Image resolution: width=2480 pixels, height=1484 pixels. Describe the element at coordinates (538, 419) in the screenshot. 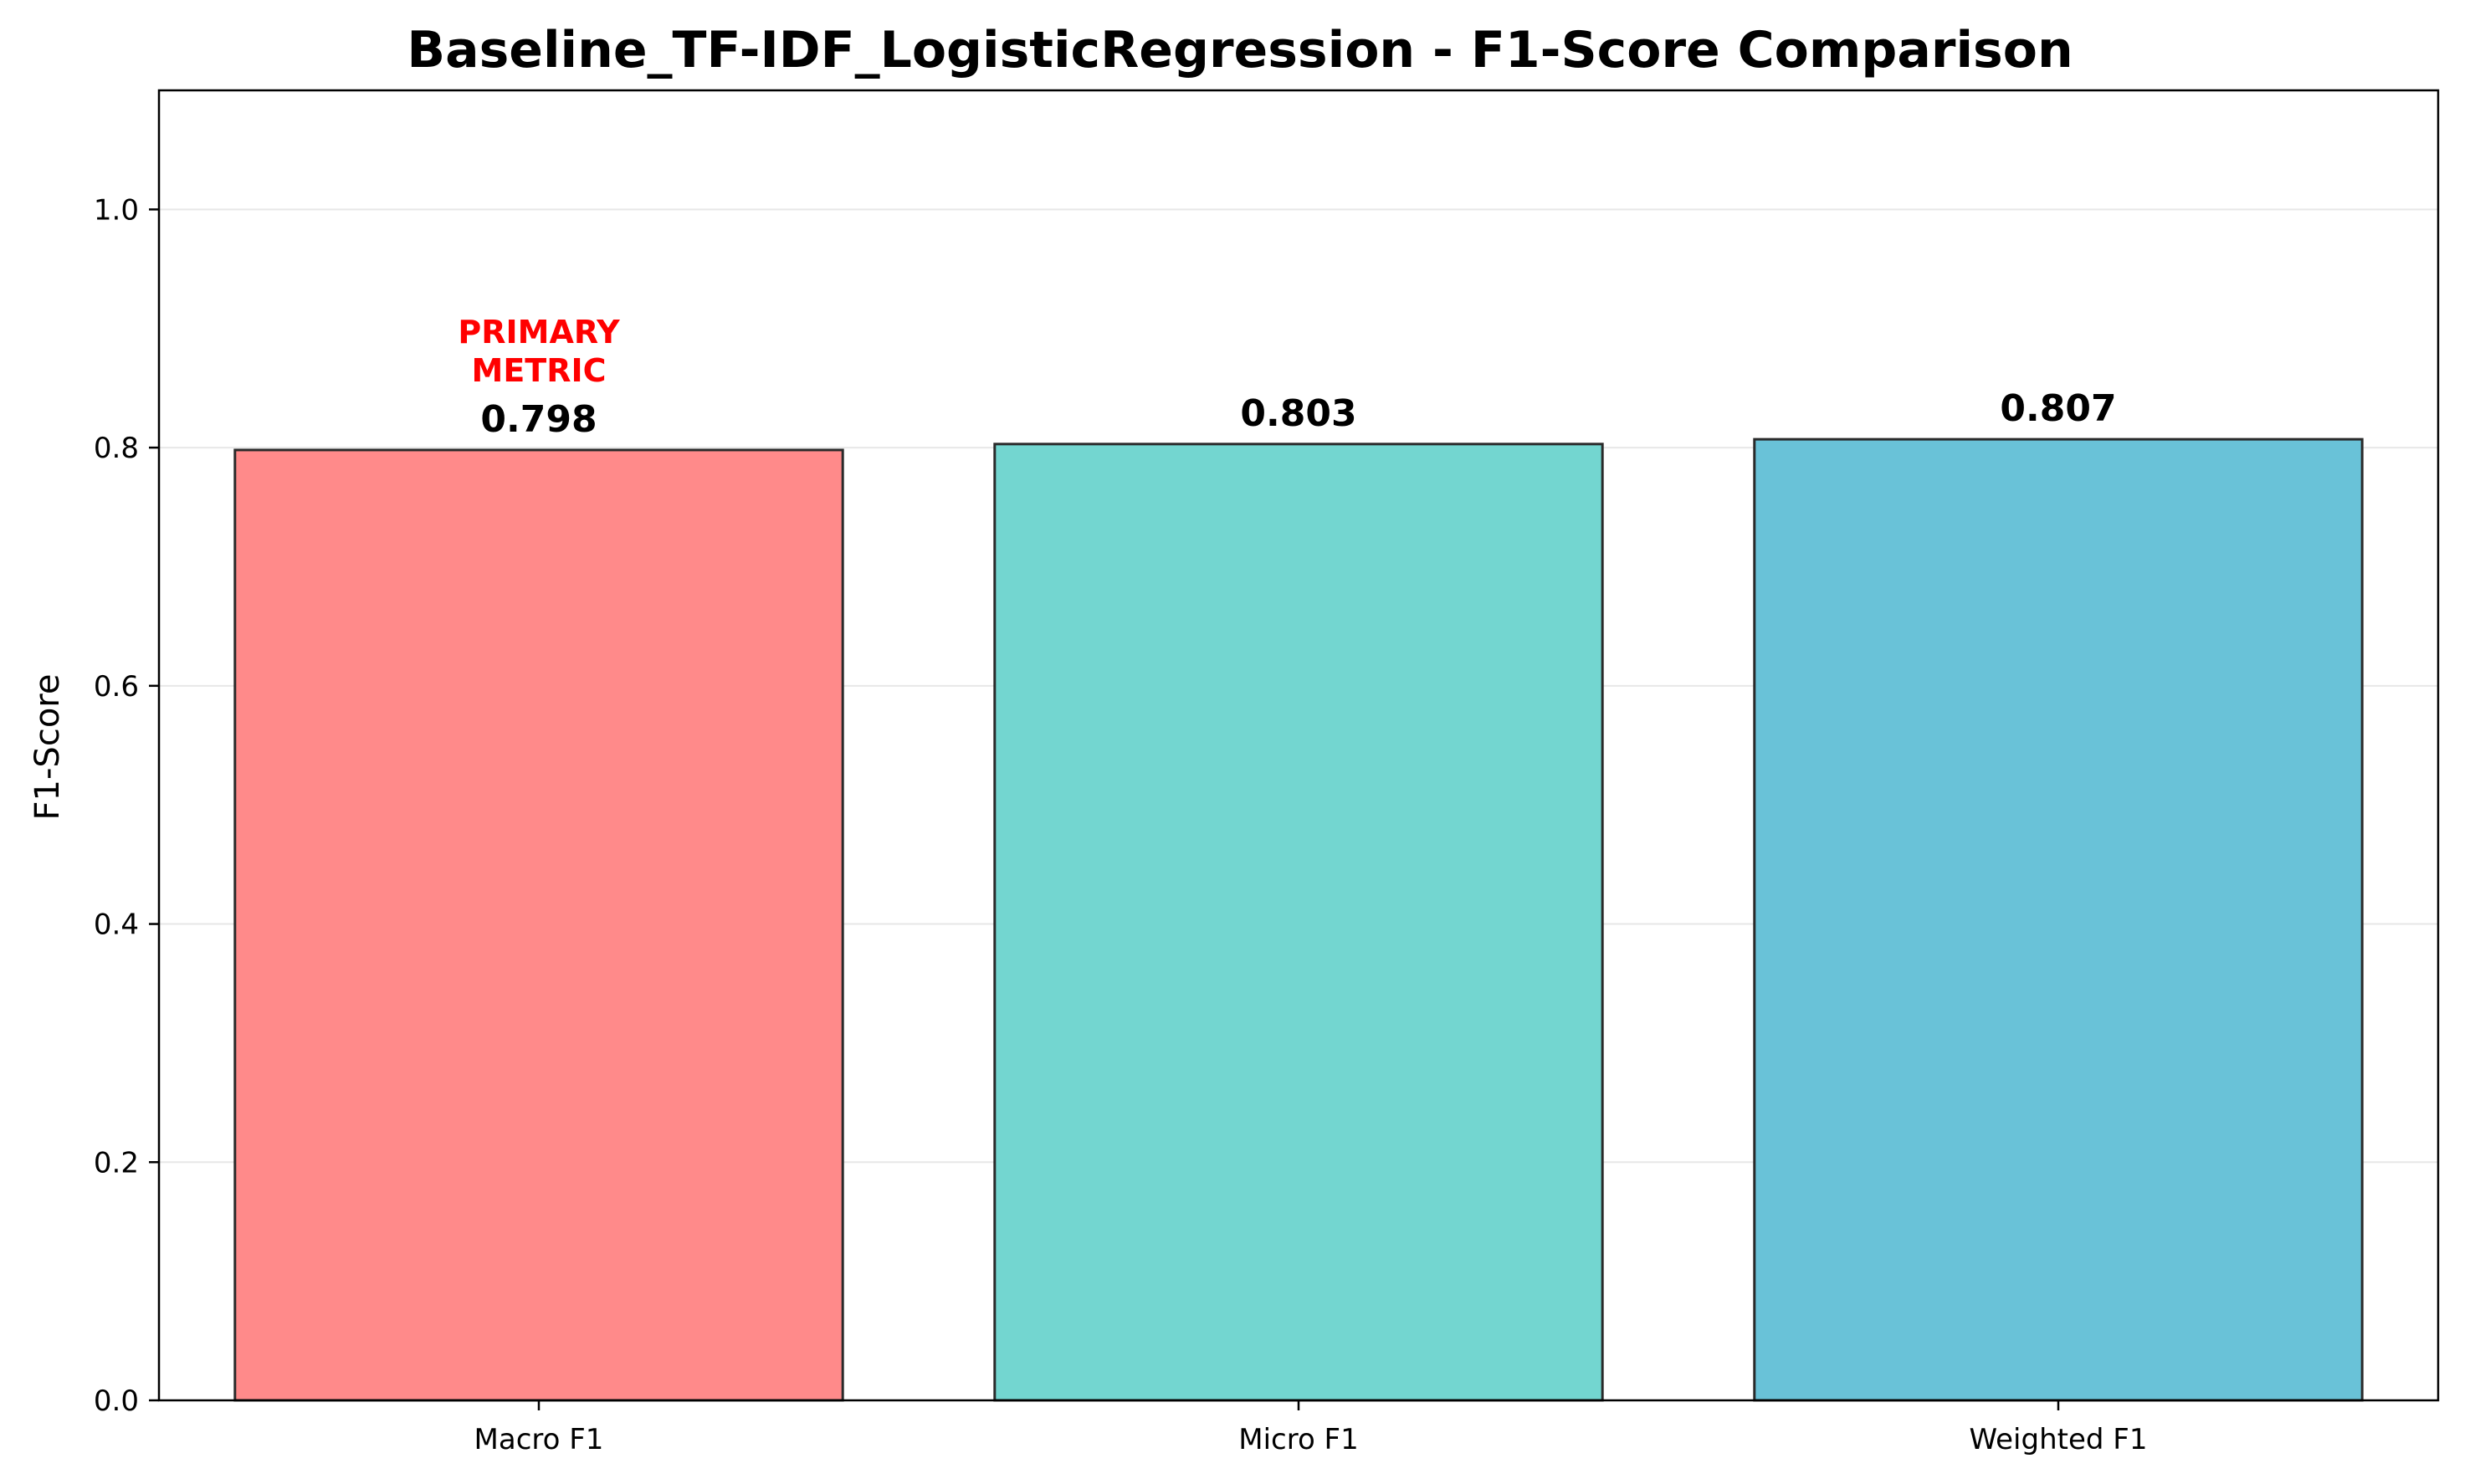

I see `value-label: 0.798` at that location.